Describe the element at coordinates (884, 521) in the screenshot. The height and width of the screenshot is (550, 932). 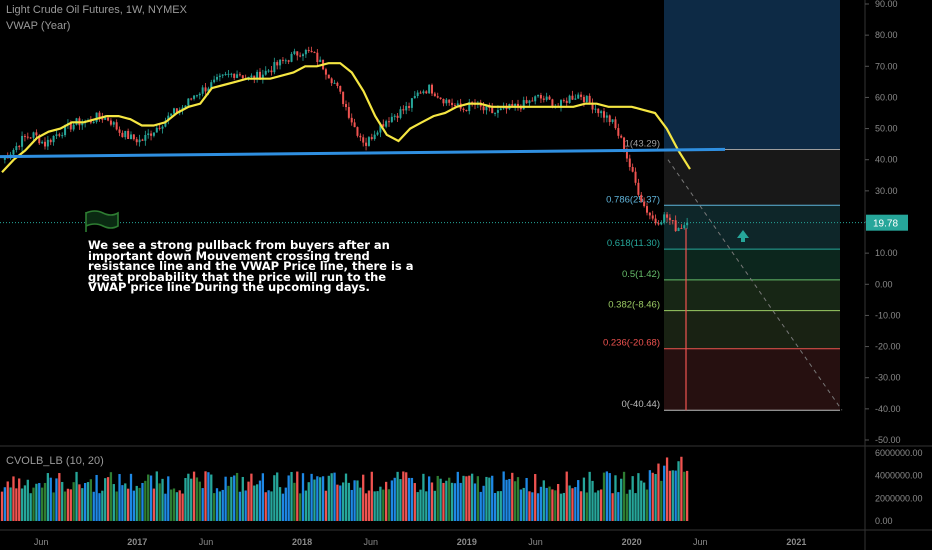
I see `volume-y-tick-label: 0.00` at that location.